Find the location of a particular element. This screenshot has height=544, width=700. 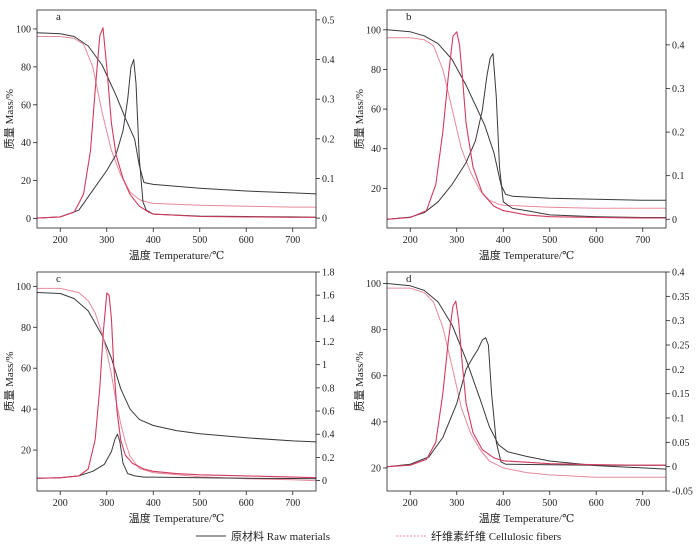

x-tick-label-c: 700 is located at coordinates (292, 503).